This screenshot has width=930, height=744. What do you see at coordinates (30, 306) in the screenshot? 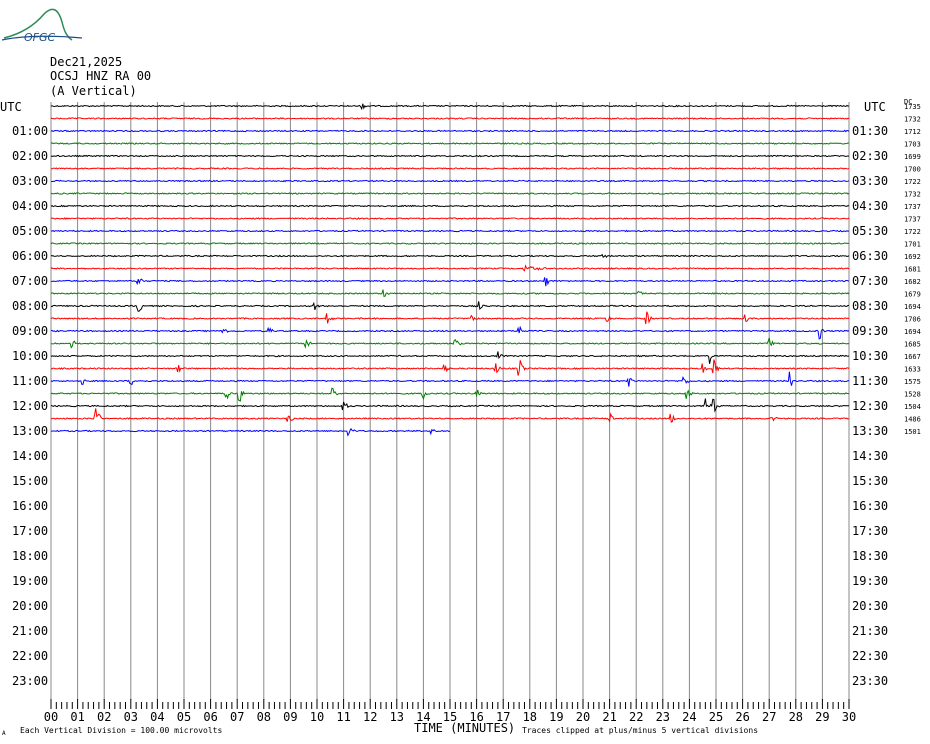
I see `left-label-7: 08:00` at bounding box center [30, 306].